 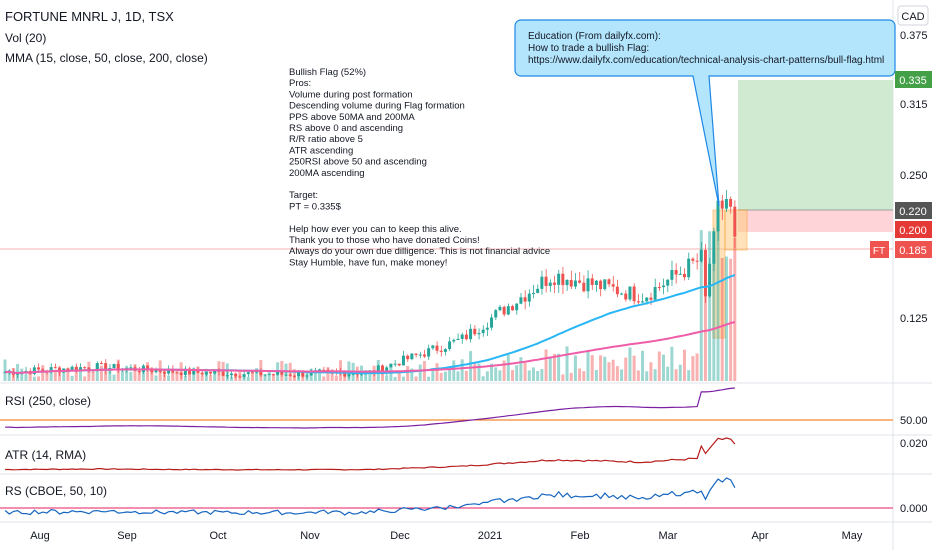 I want to click on target-price-text: 0.335, so click(x=913, y=81).